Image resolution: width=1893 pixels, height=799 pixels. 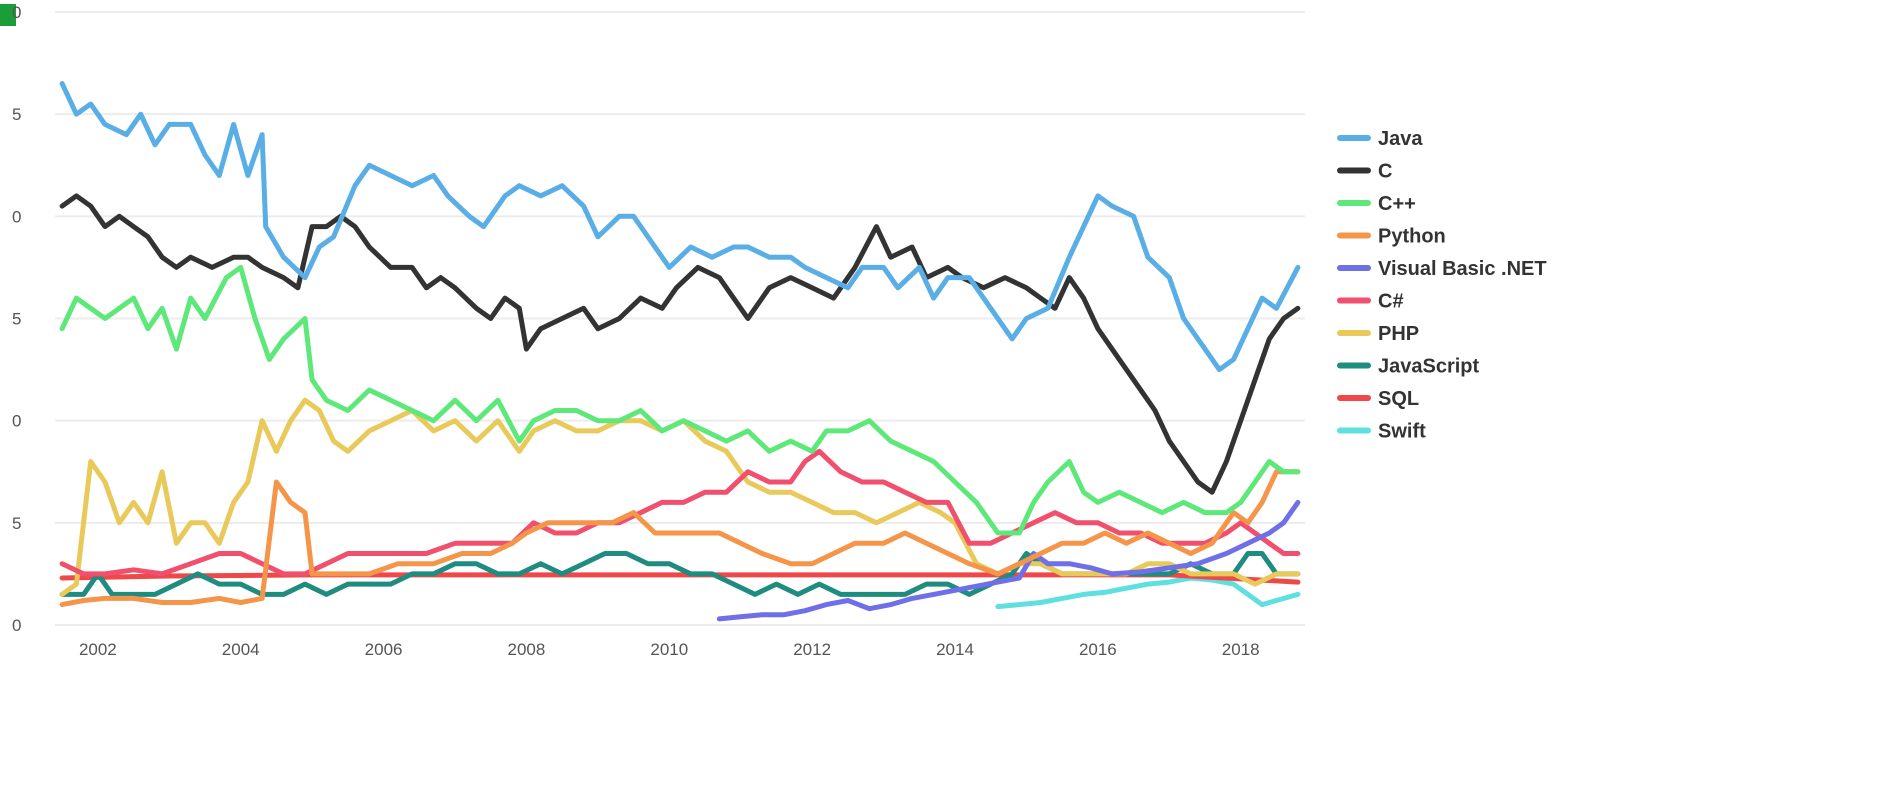 I want to click on x-tick-label: 2010, so click(x=669, y=649).